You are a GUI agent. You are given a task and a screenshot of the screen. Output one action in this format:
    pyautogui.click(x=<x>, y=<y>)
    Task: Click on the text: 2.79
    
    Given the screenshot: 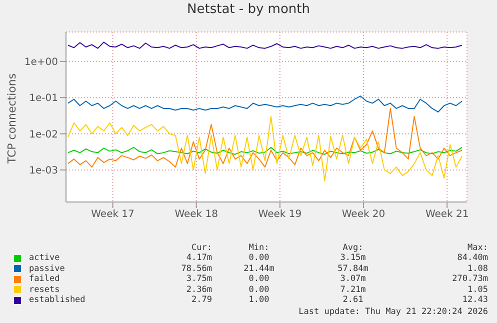 What is the action you would take?
    pyautogui.click(x=201, y=300)
    